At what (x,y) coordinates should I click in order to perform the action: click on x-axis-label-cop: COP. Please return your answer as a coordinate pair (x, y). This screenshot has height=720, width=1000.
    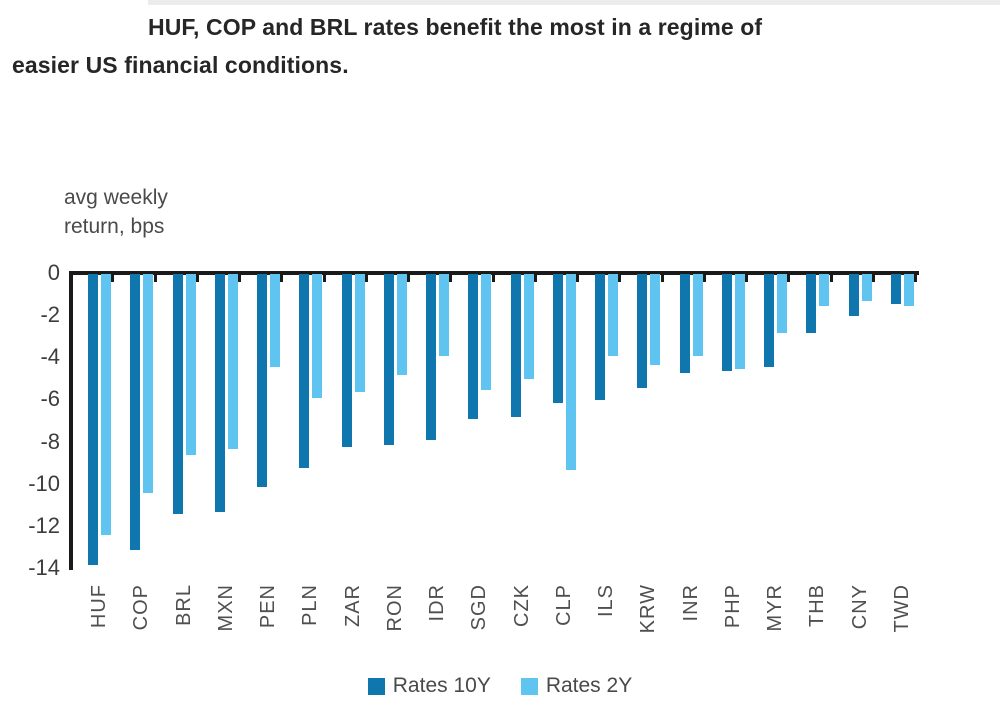
    Looking at the image, I should click on (141, 607).